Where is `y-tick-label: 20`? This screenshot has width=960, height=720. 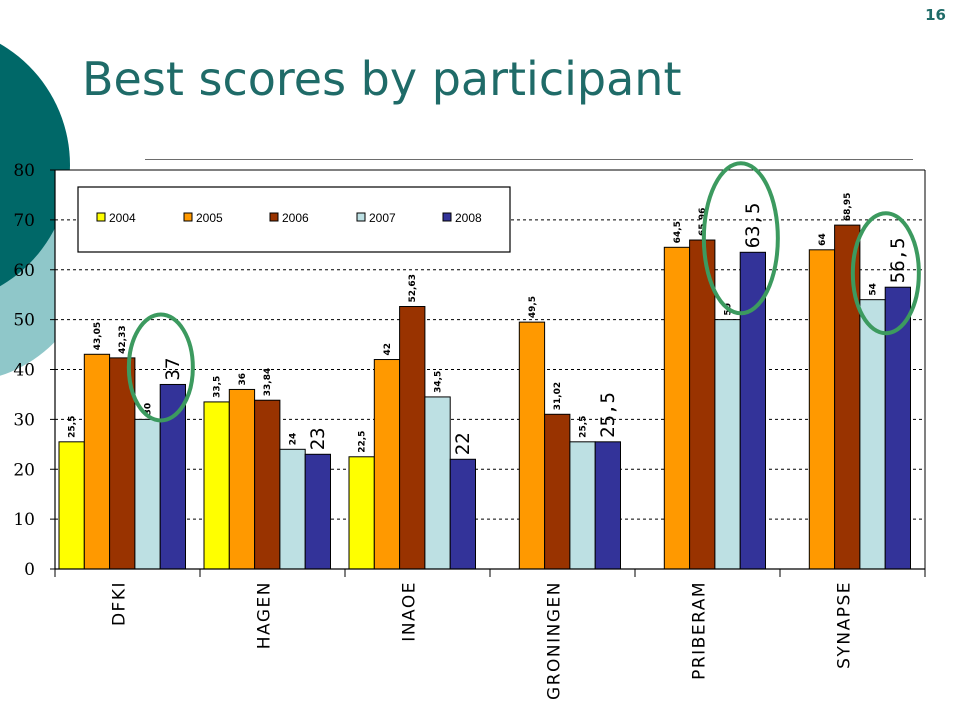
y-tick-label: 20 is located at coordinates (24, 470).